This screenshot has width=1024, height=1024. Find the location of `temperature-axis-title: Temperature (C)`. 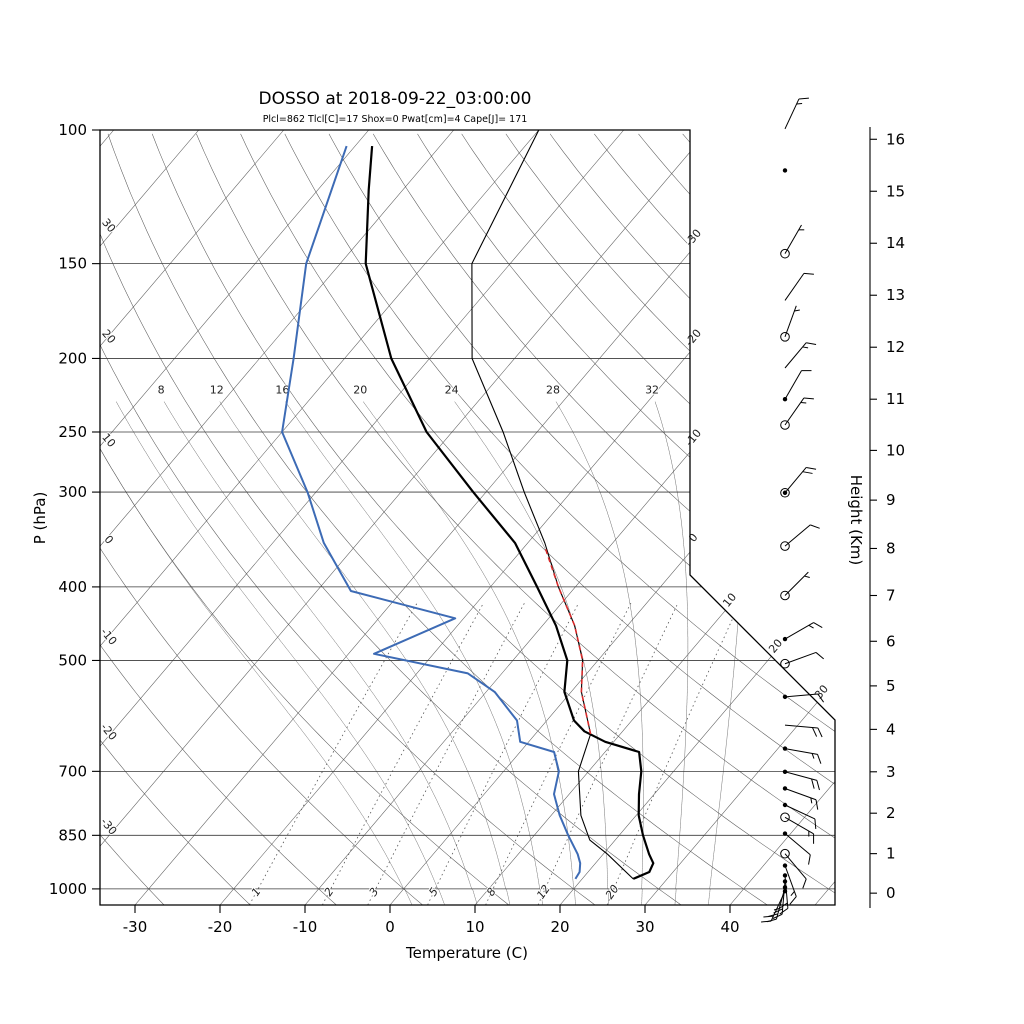

temperature-axis-title: Temperature (C) is located at coordinates (466, 953).